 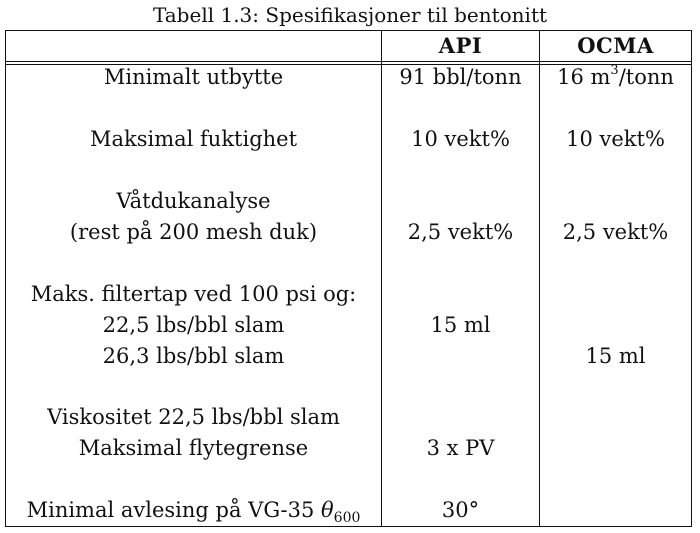 I want to click on row-label: (rest på 200 mesh duk), so click(x=193, y=232).